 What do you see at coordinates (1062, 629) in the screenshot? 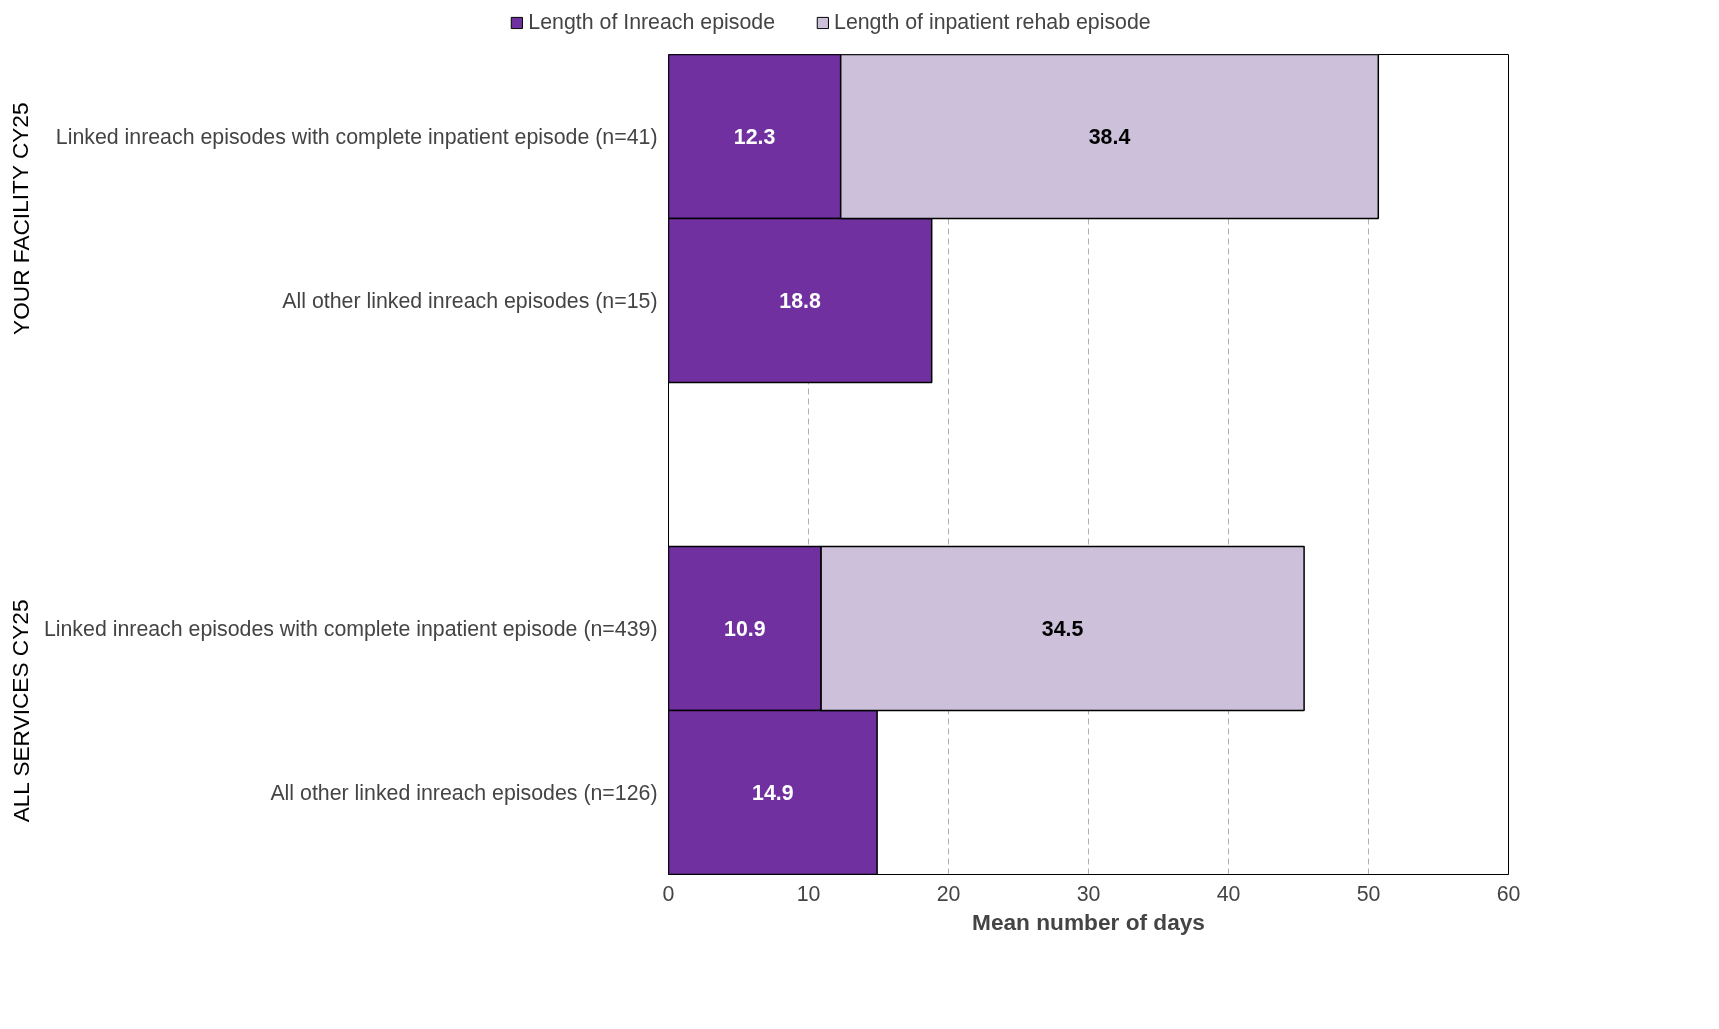
I see `data-label: 34.5` at bounding box center [1062, 629].